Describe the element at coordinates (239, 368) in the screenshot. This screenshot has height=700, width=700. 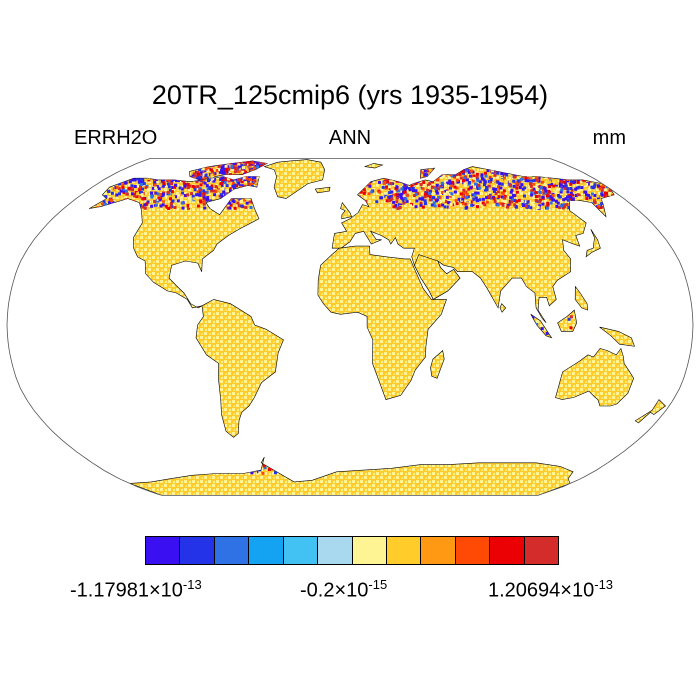
I see `land-south-america` at that location.